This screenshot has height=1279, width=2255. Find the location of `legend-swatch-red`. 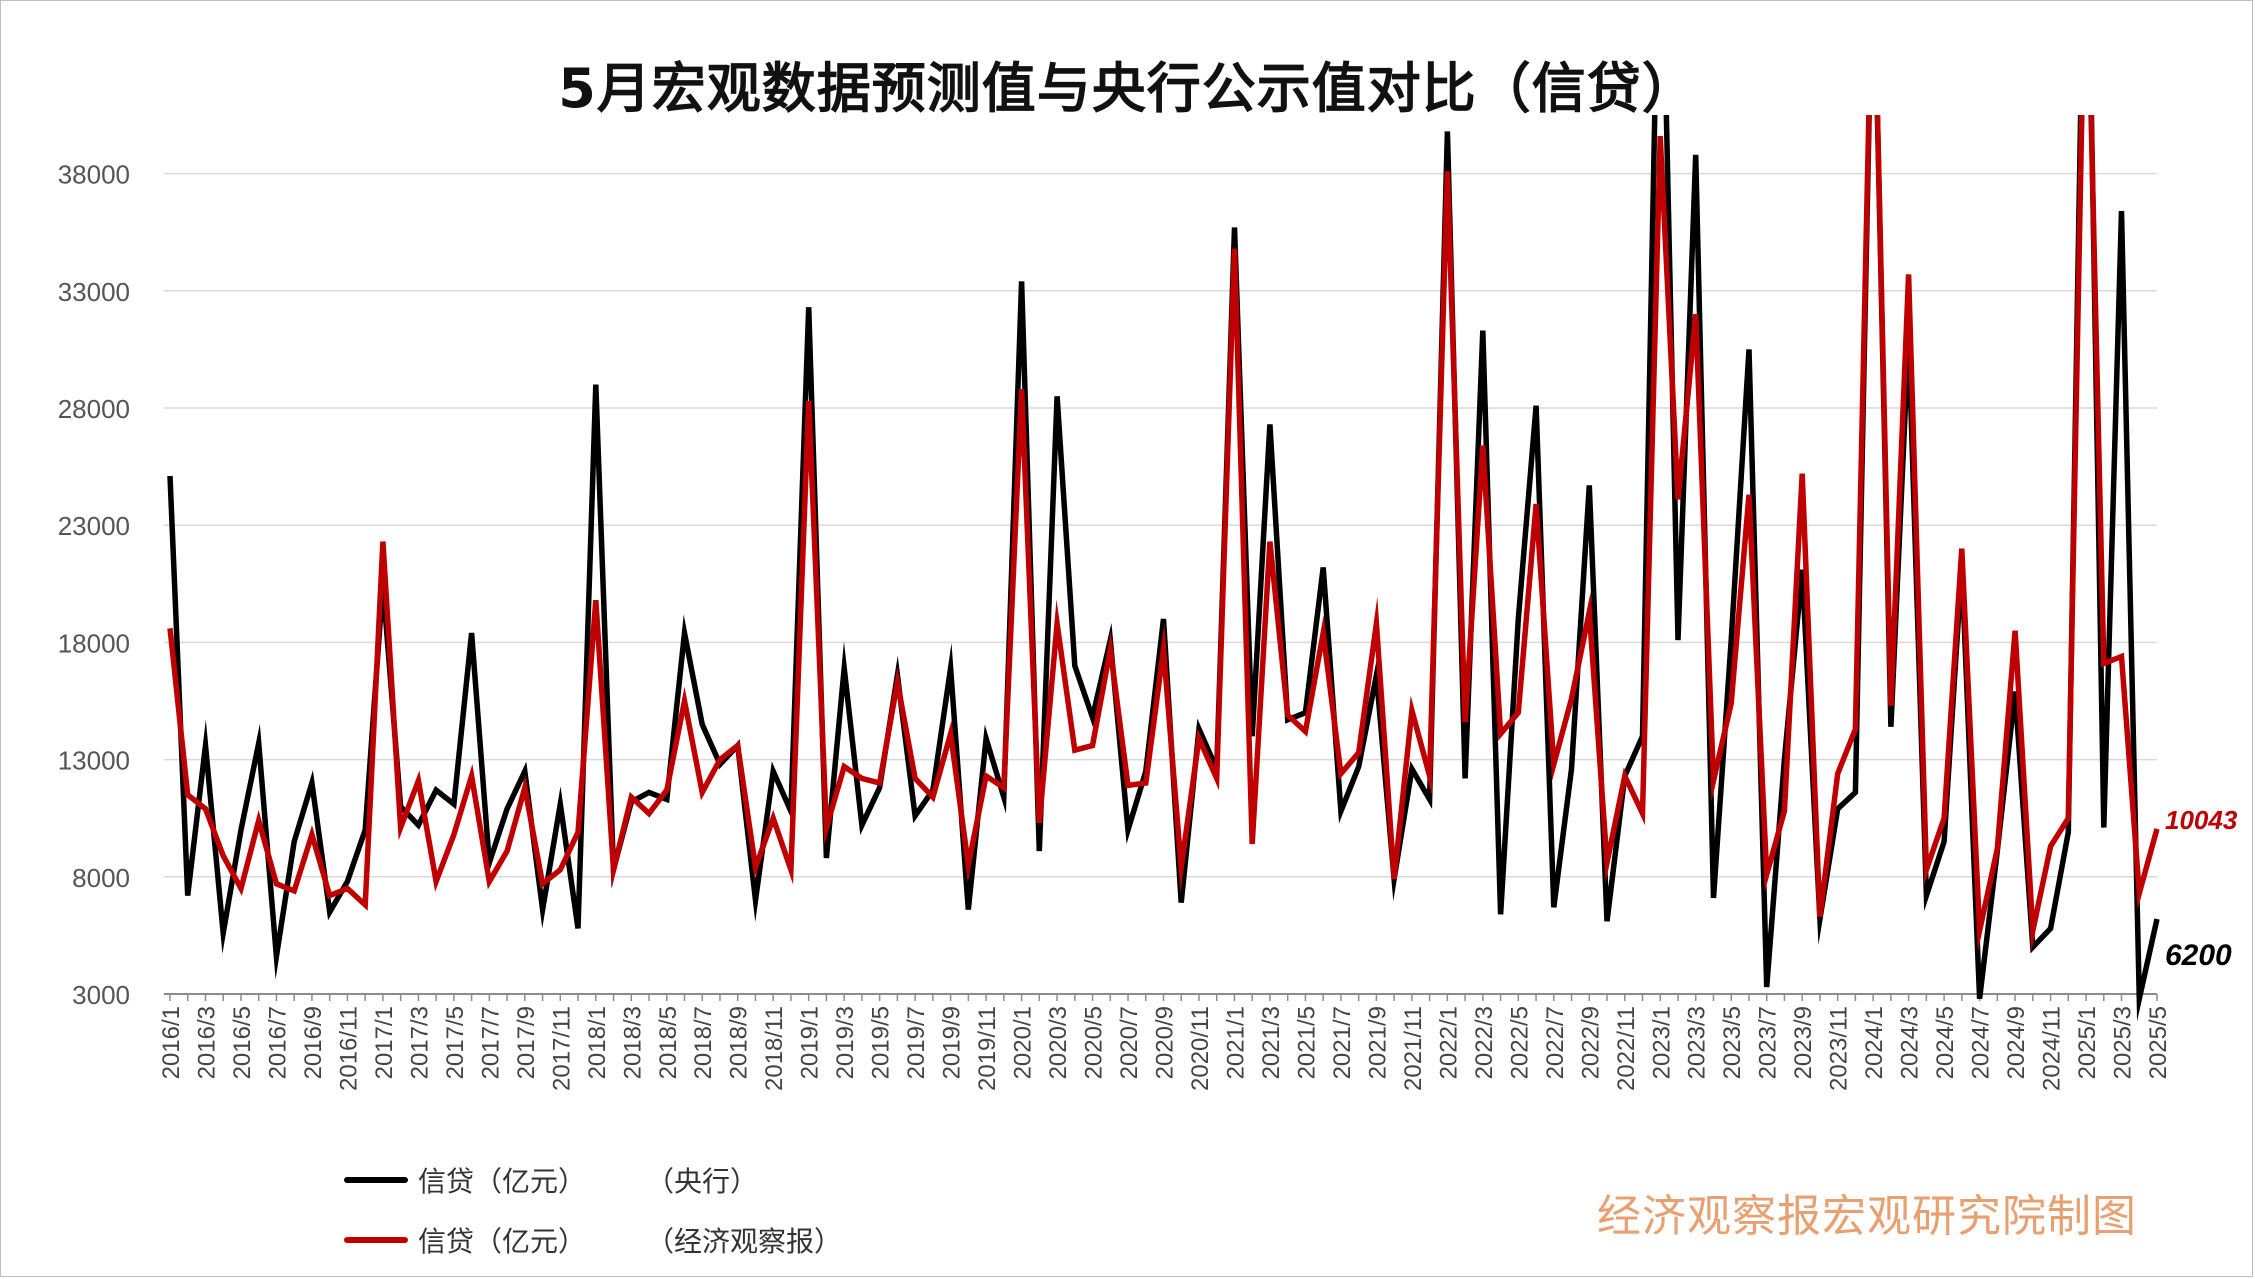

legend-swatch-red is located at coordinates (376, 1240).